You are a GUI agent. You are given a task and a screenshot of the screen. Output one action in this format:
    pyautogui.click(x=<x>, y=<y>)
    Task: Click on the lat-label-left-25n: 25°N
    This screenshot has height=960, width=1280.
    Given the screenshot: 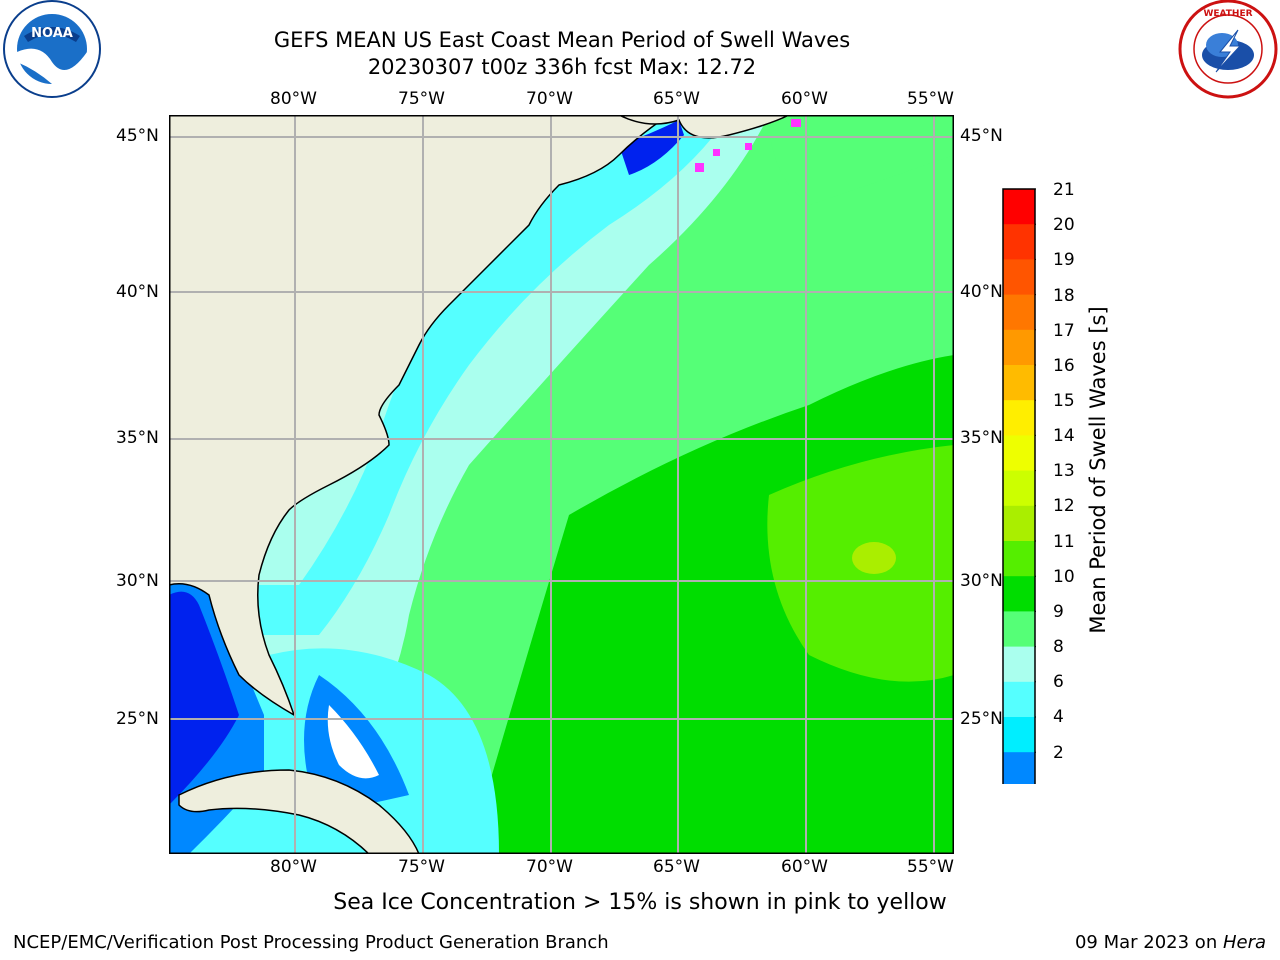 What is the action you would take?
    pyautogui.click(x=137, y=719)
    